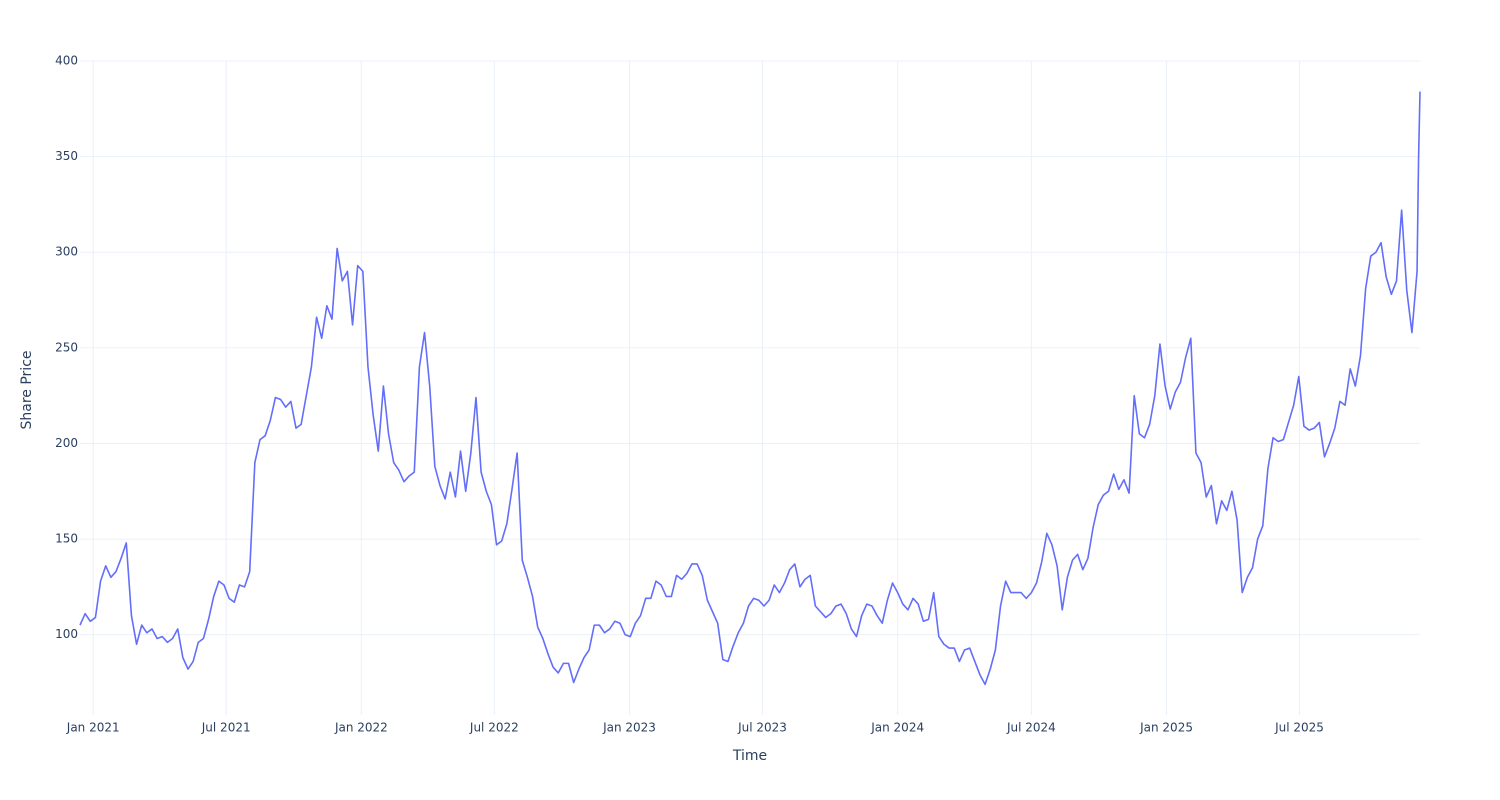 The width and height of the screenshot is (1500, 800). What do you see at coordinates (1031, 728) in the screenshot?
I see `x-tick-label: Jul 2024` at bounding box center [1031, 728].